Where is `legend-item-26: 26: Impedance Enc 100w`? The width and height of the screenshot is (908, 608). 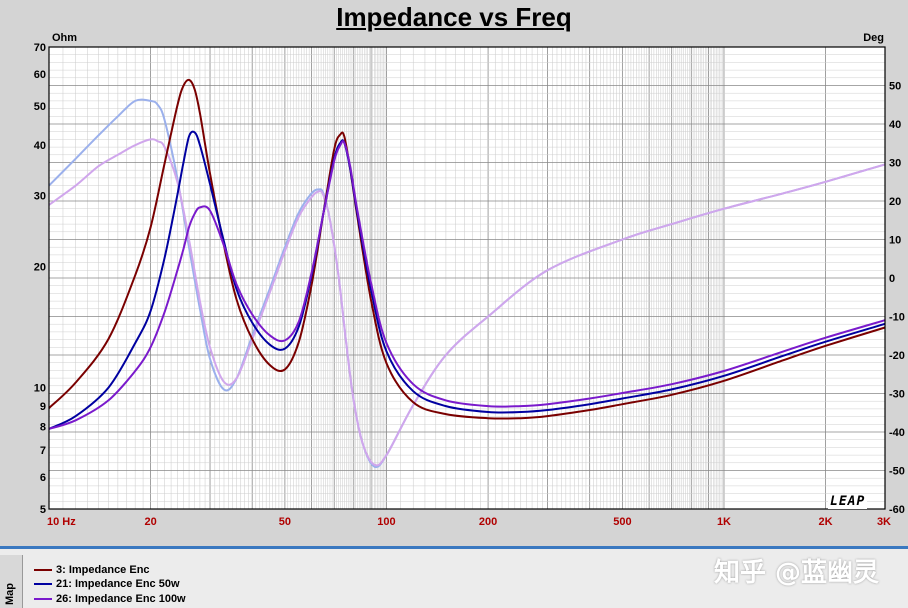 legend-item-26: 26: Impedance Enc 100w is located at coordinates (110, 599).